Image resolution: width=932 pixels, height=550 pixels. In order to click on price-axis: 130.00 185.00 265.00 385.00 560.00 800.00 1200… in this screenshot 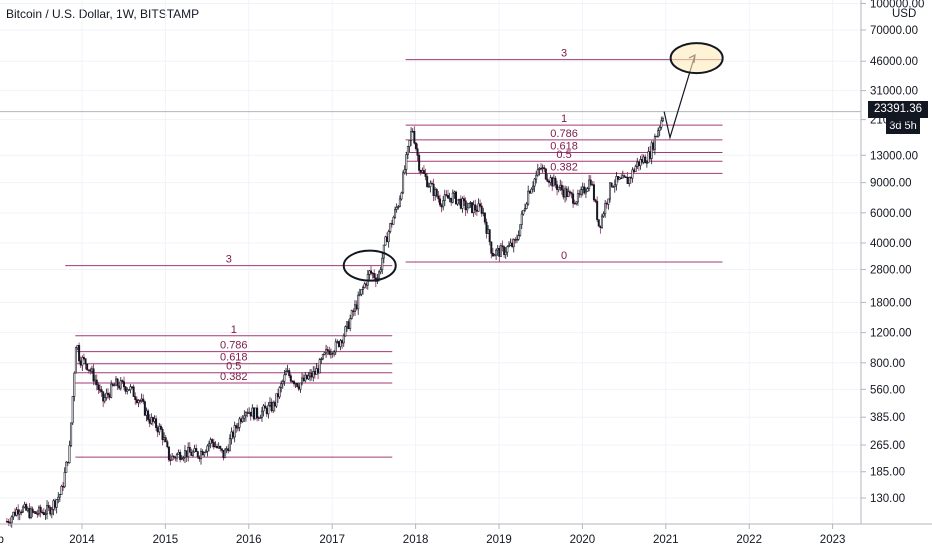, I will do `click(892, 252)`.